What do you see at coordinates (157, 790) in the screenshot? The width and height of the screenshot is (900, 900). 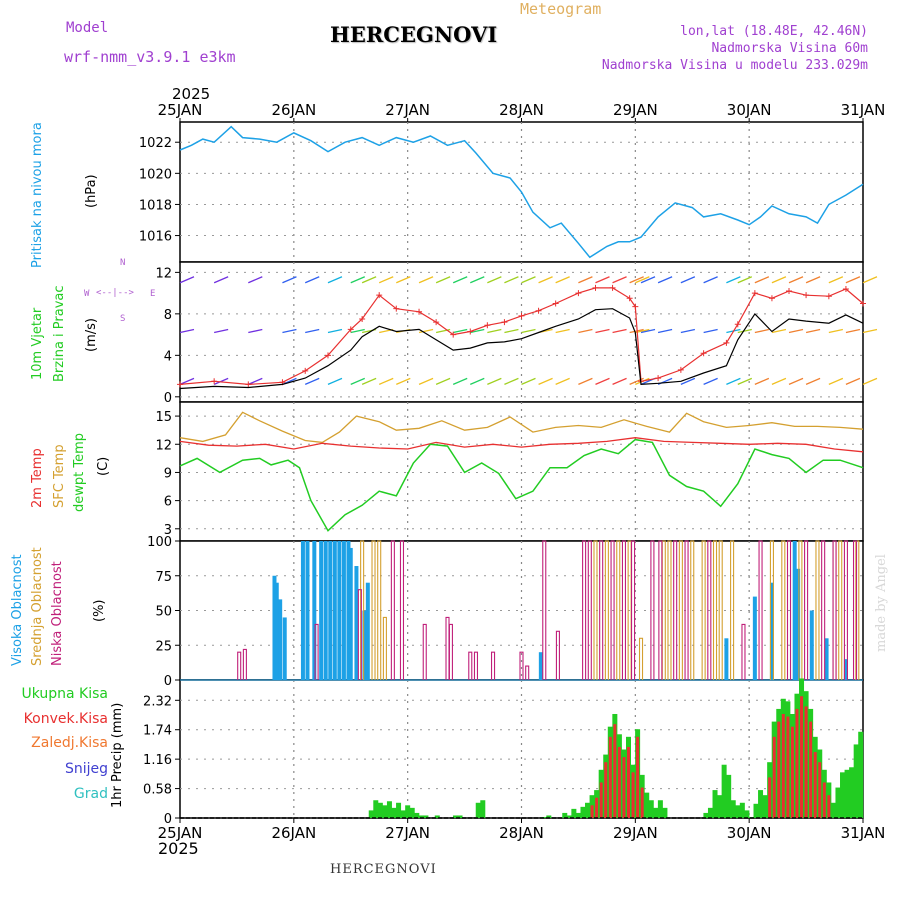 I see `y-tick-label: 0.58` at bounding box center [157, 790].